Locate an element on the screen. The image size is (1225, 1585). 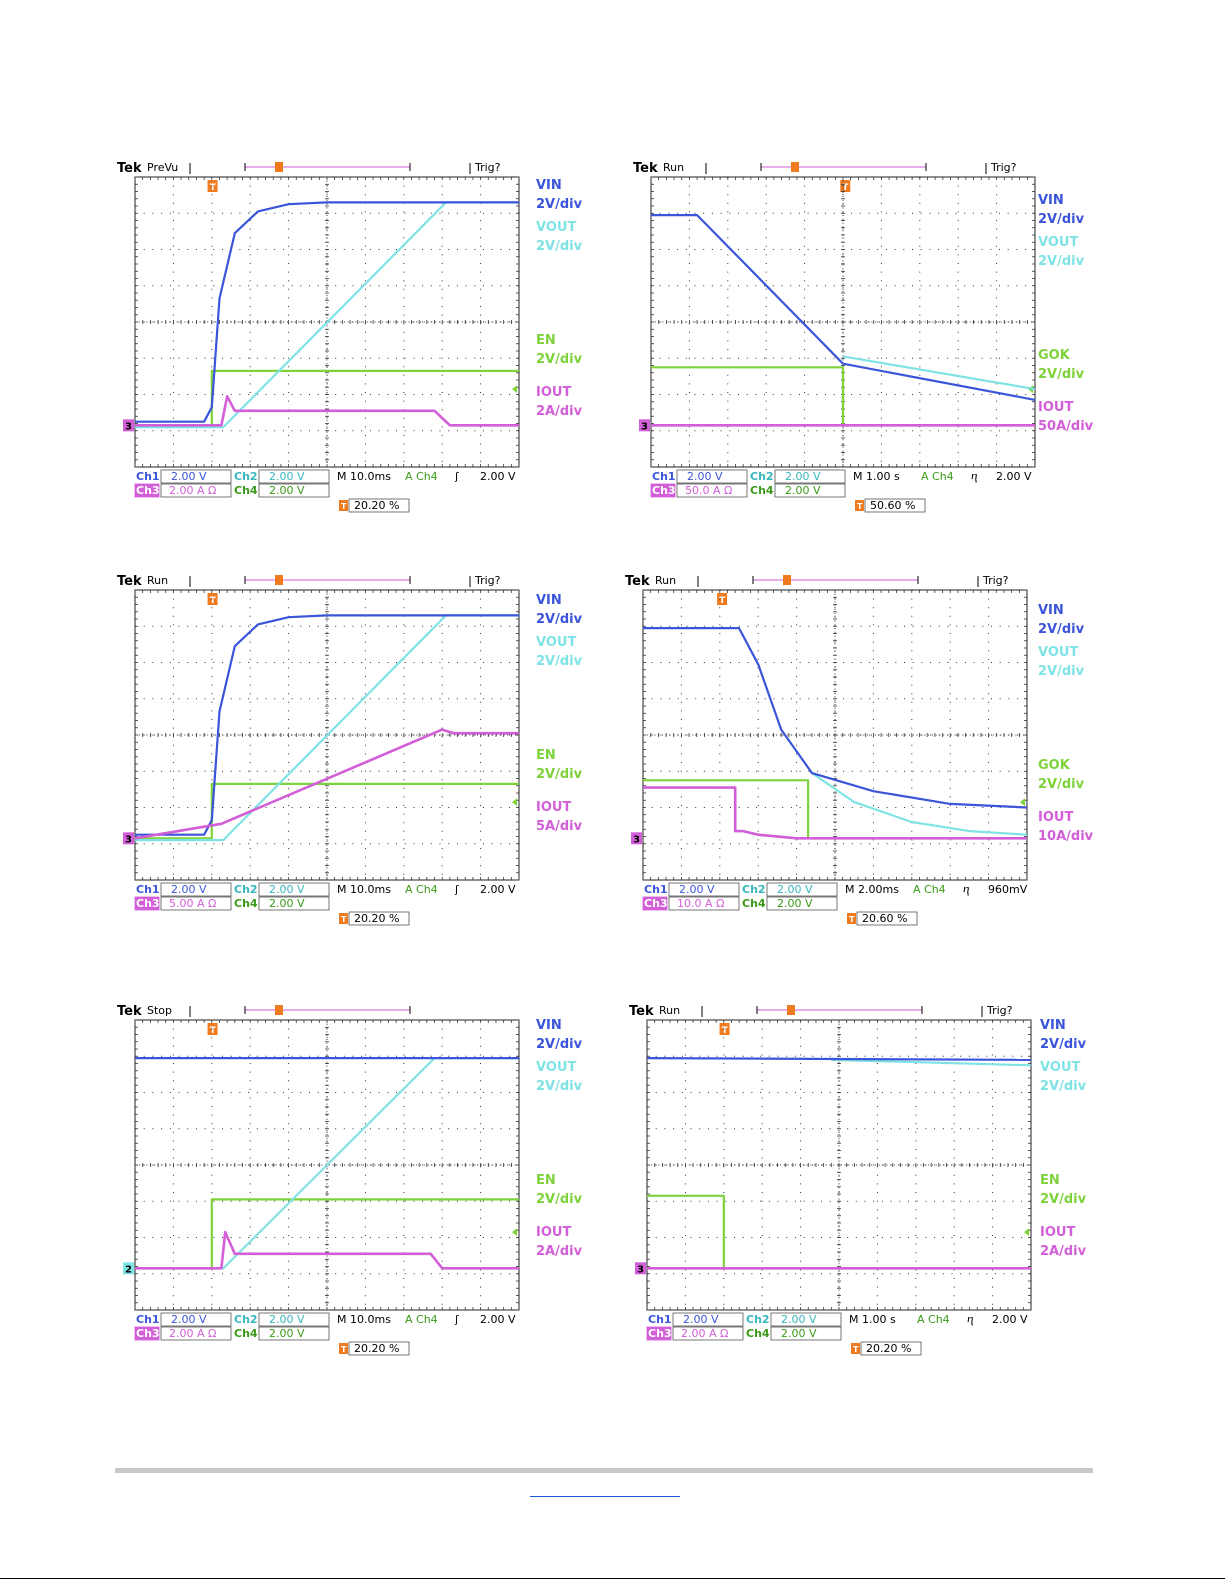
acq-mode: Stop is located at coordinates (159, 1010).